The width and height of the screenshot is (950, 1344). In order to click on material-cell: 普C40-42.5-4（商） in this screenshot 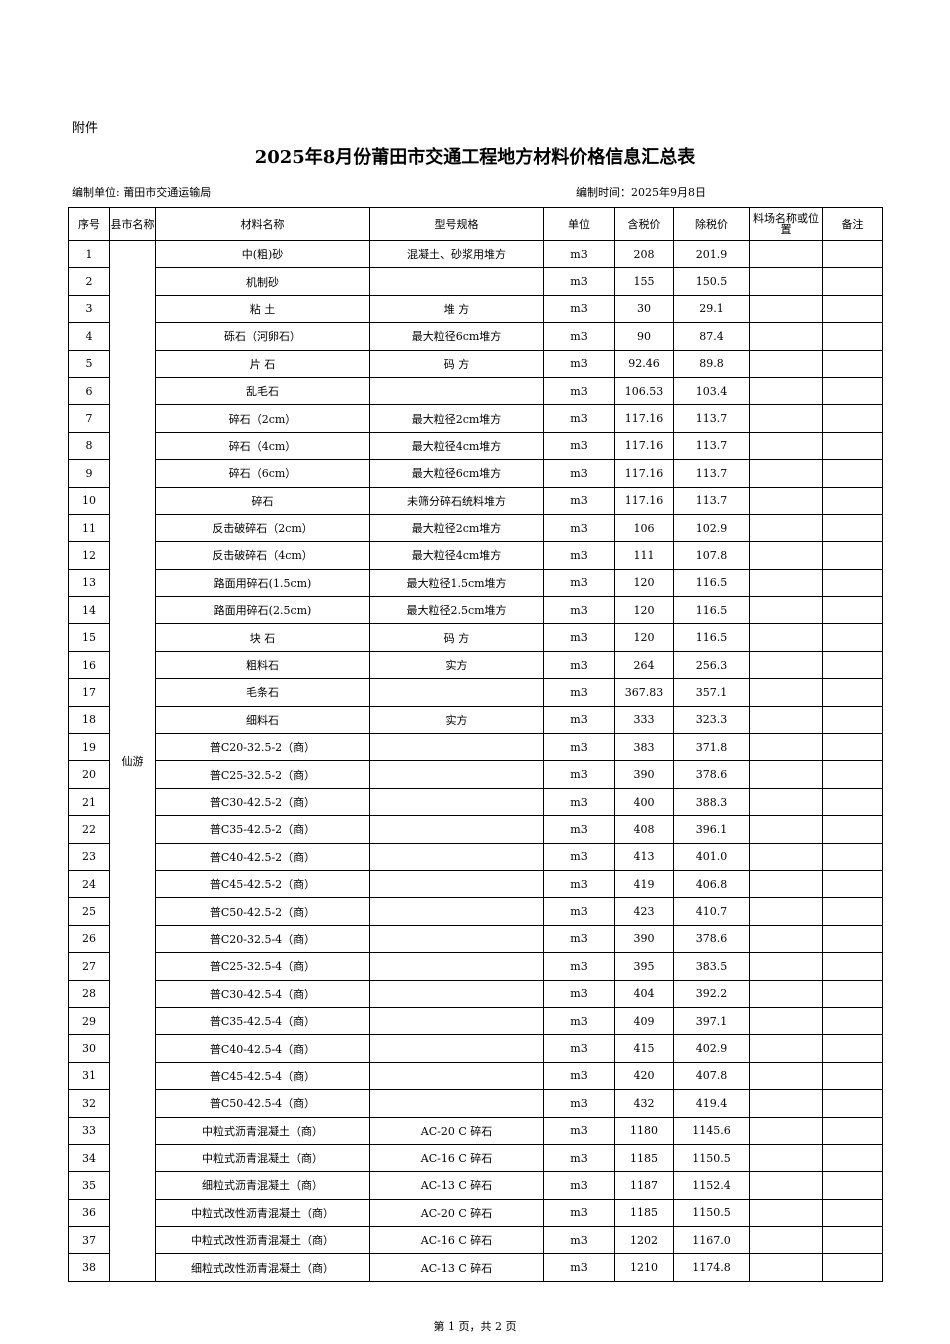, I will do `click(262, 1048)`.